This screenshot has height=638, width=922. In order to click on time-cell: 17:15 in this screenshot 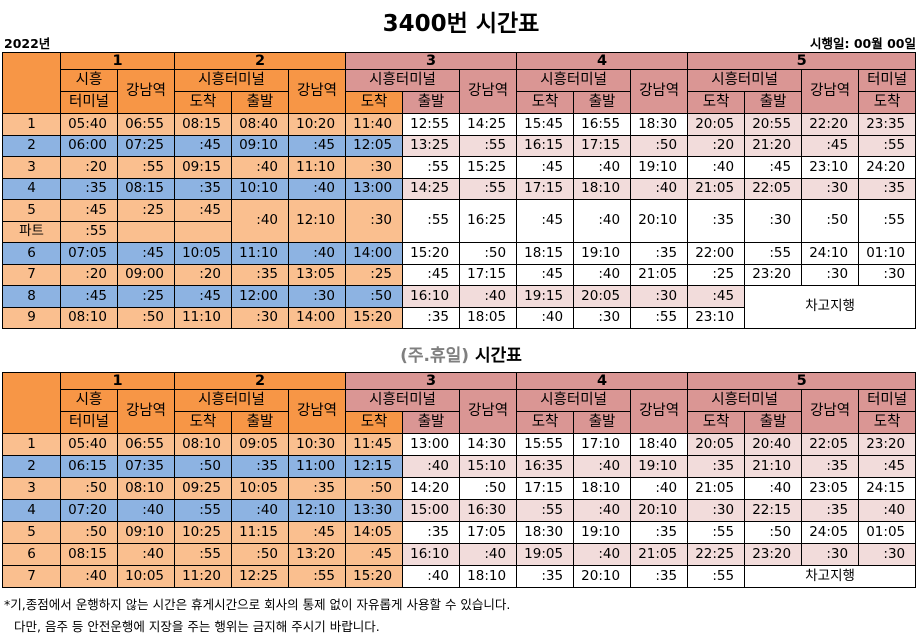, I will do `click(602, 145)`.